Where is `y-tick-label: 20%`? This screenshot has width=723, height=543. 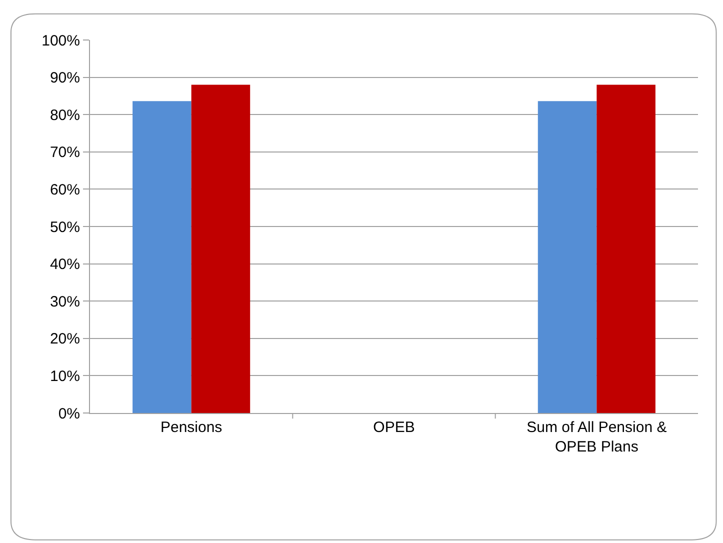
y-tick-label: 20% is located at coordinates (65, 339).